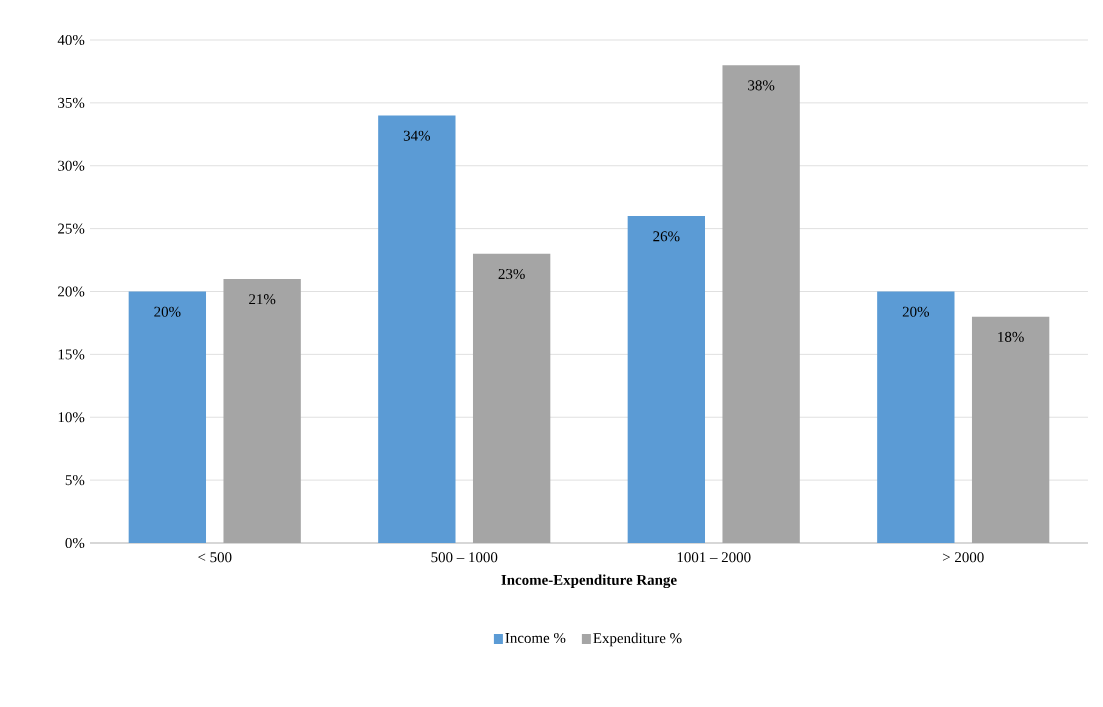 The width and height of the screenshot is (1103, 707). Describe the element at coordinates (589, 581) in the screenshot. I see `x-axis-title: Income-Expenditure Range` at that location.